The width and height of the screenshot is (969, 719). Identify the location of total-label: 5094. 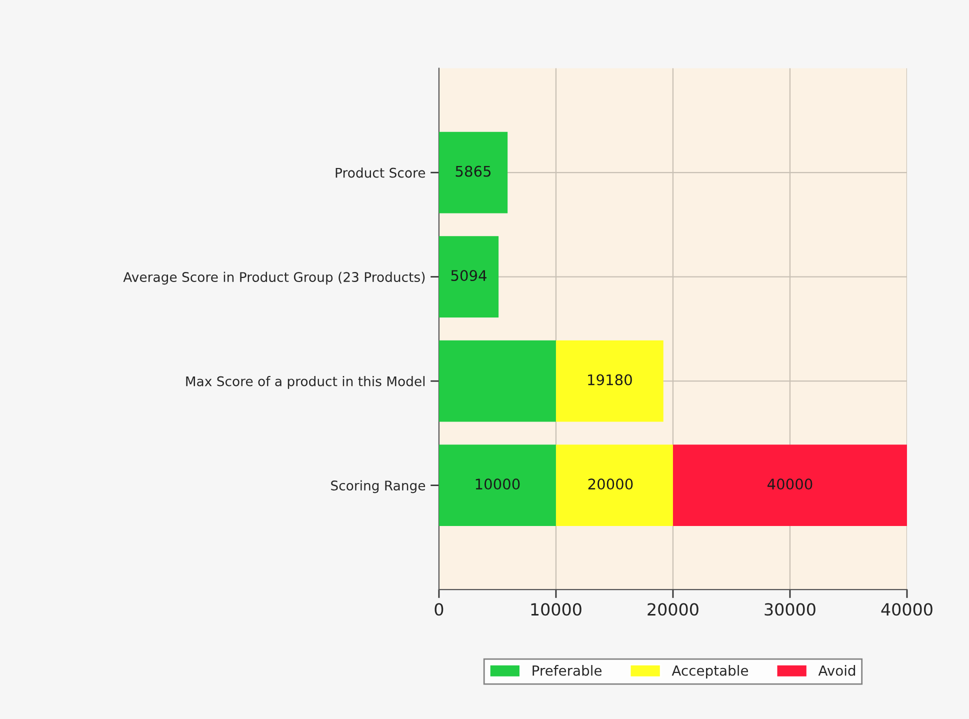
(468, 276).